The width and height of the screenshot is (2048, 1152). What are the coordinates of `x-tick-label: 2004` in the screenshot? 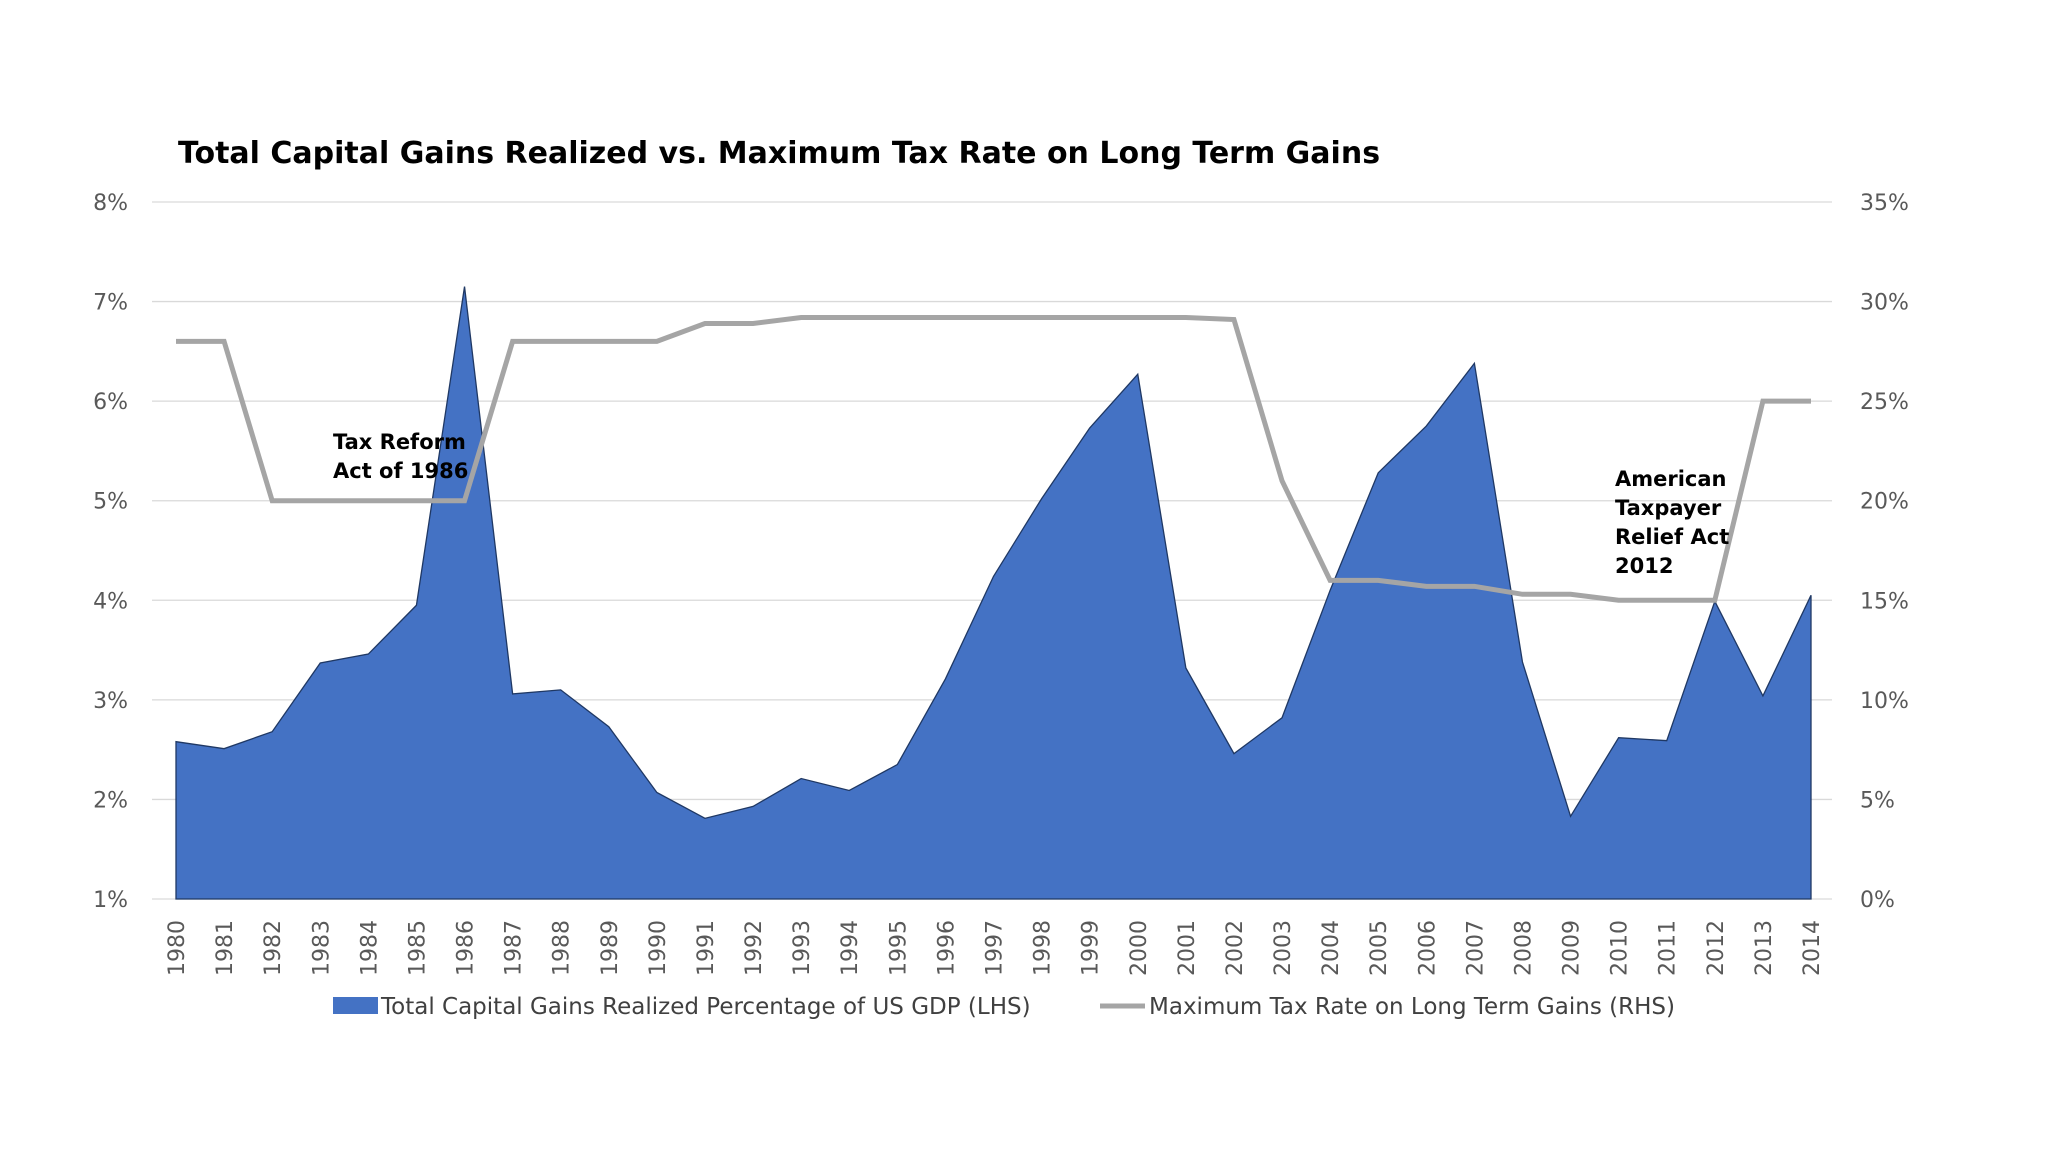 It's located at (1331, 948).